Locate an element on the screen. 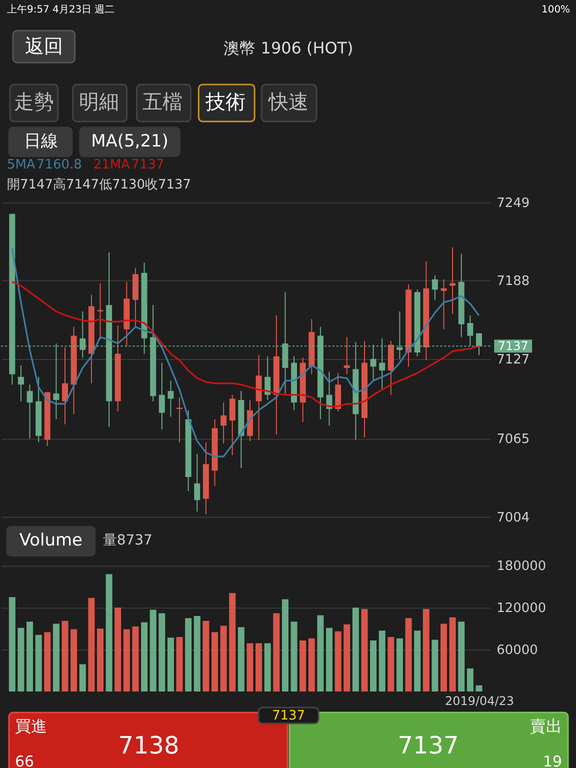 This screenshot has width=576, height=768. y-tick-label: 60000 is located at coordinates (517, 650).